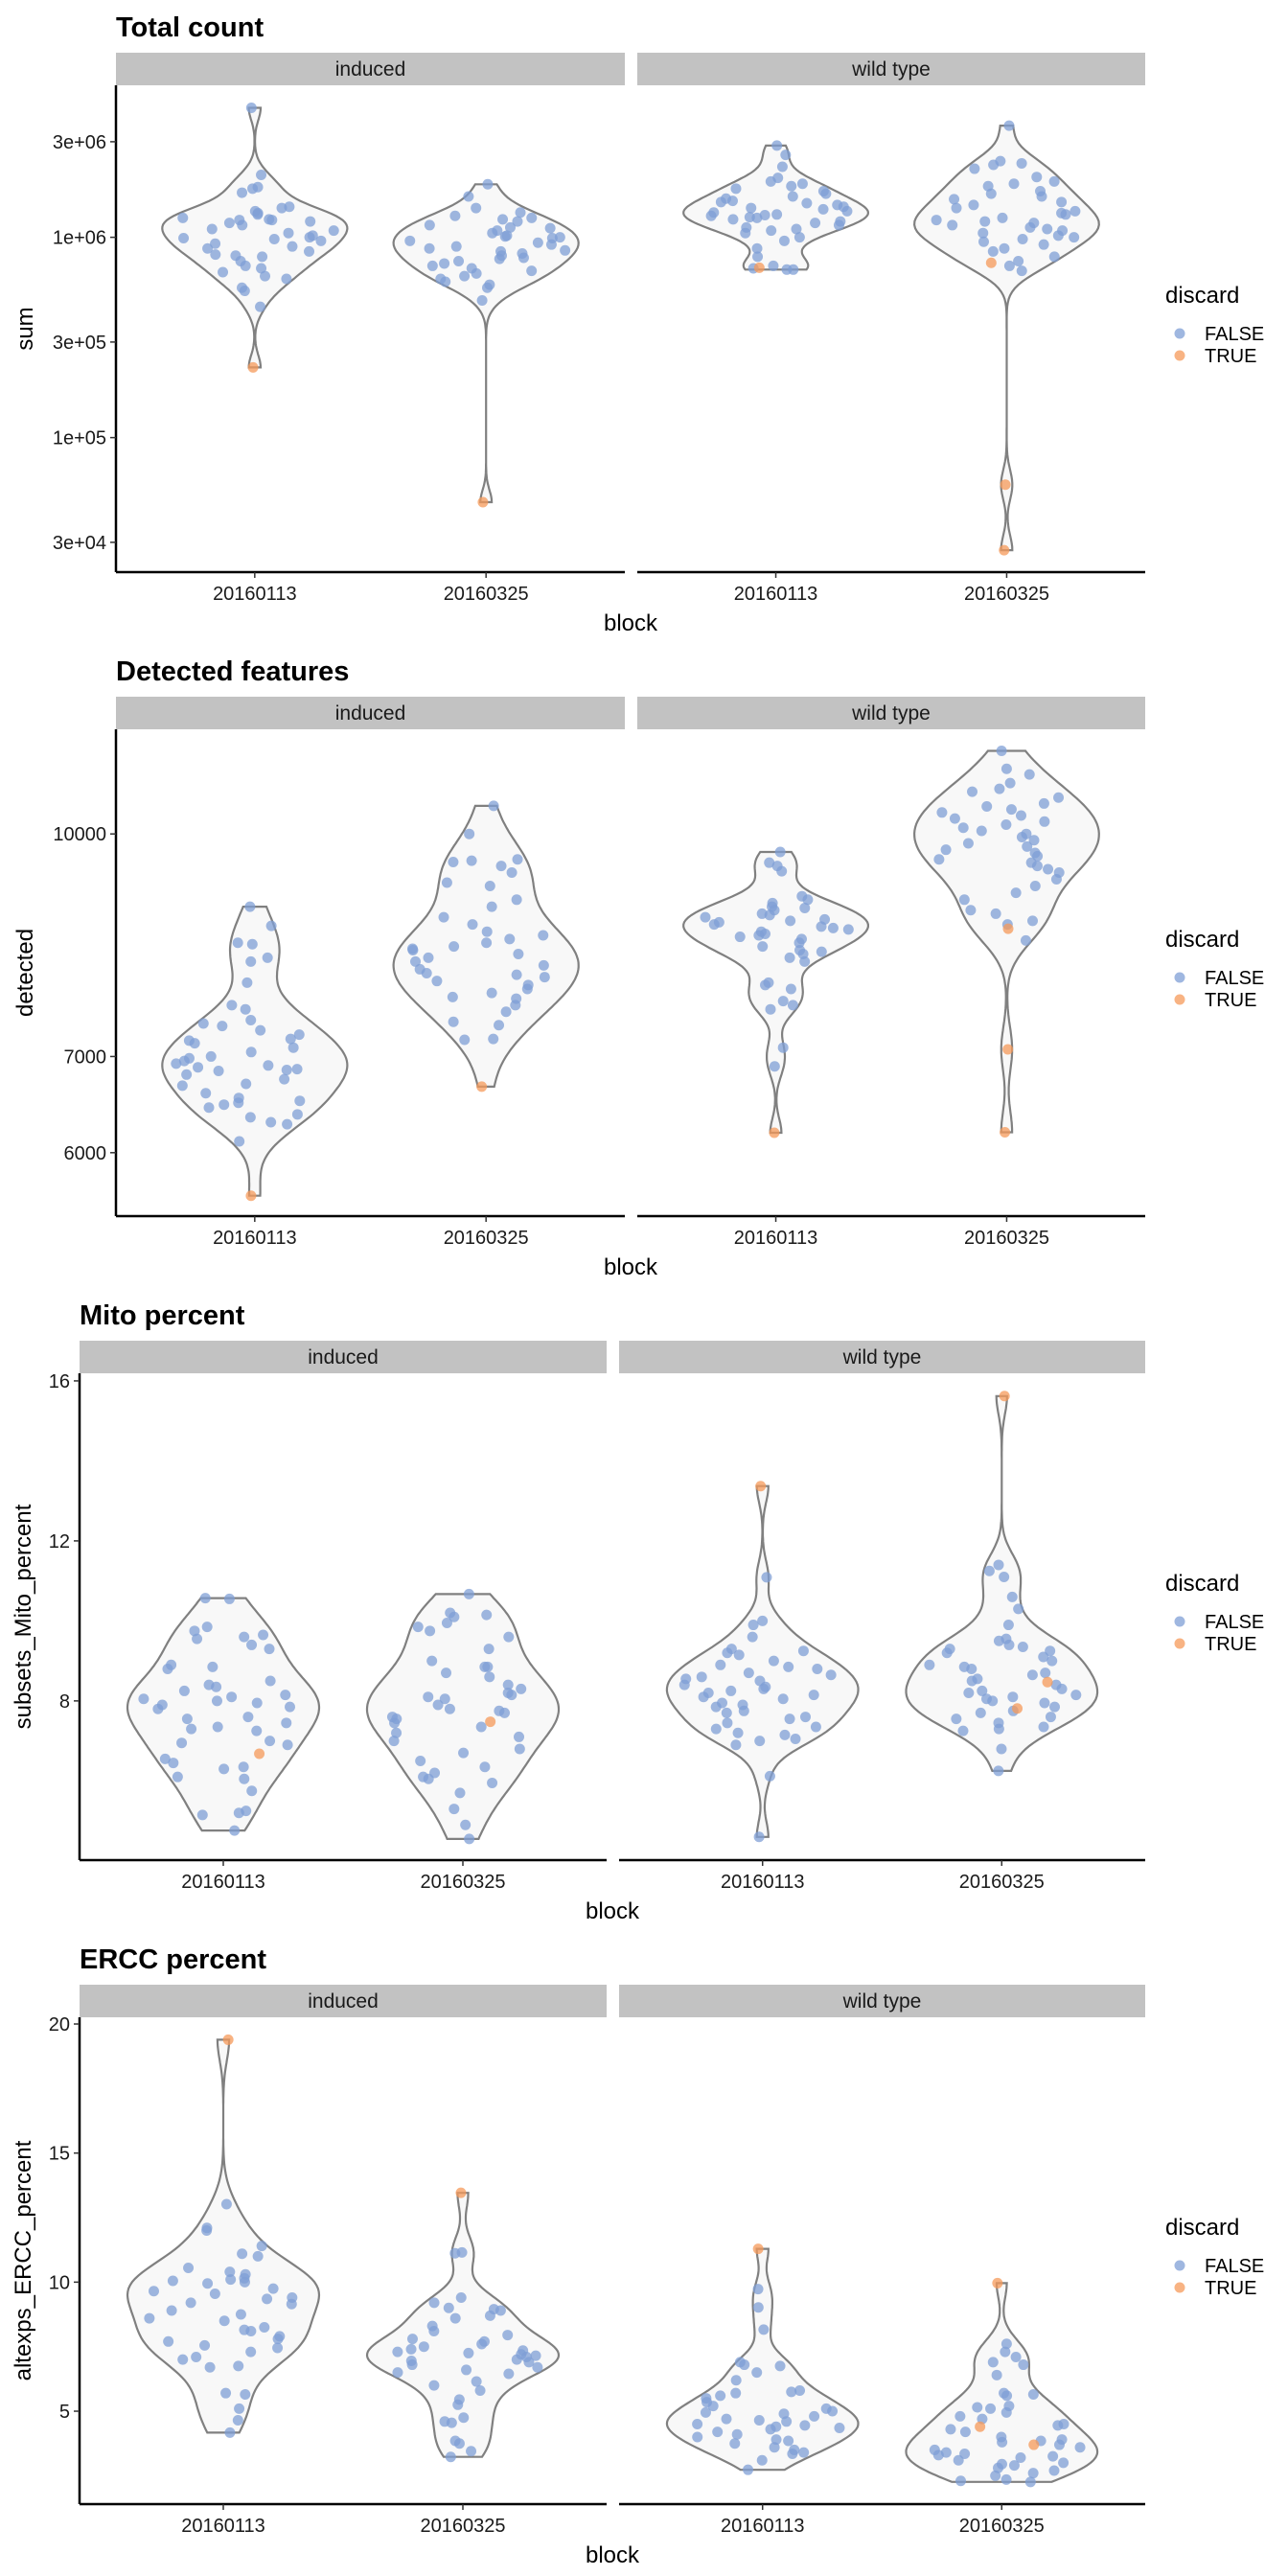 This screenshot has height=2576, width=1288. I want to click on y-tick-label: 3e+06, so click(79, 142).